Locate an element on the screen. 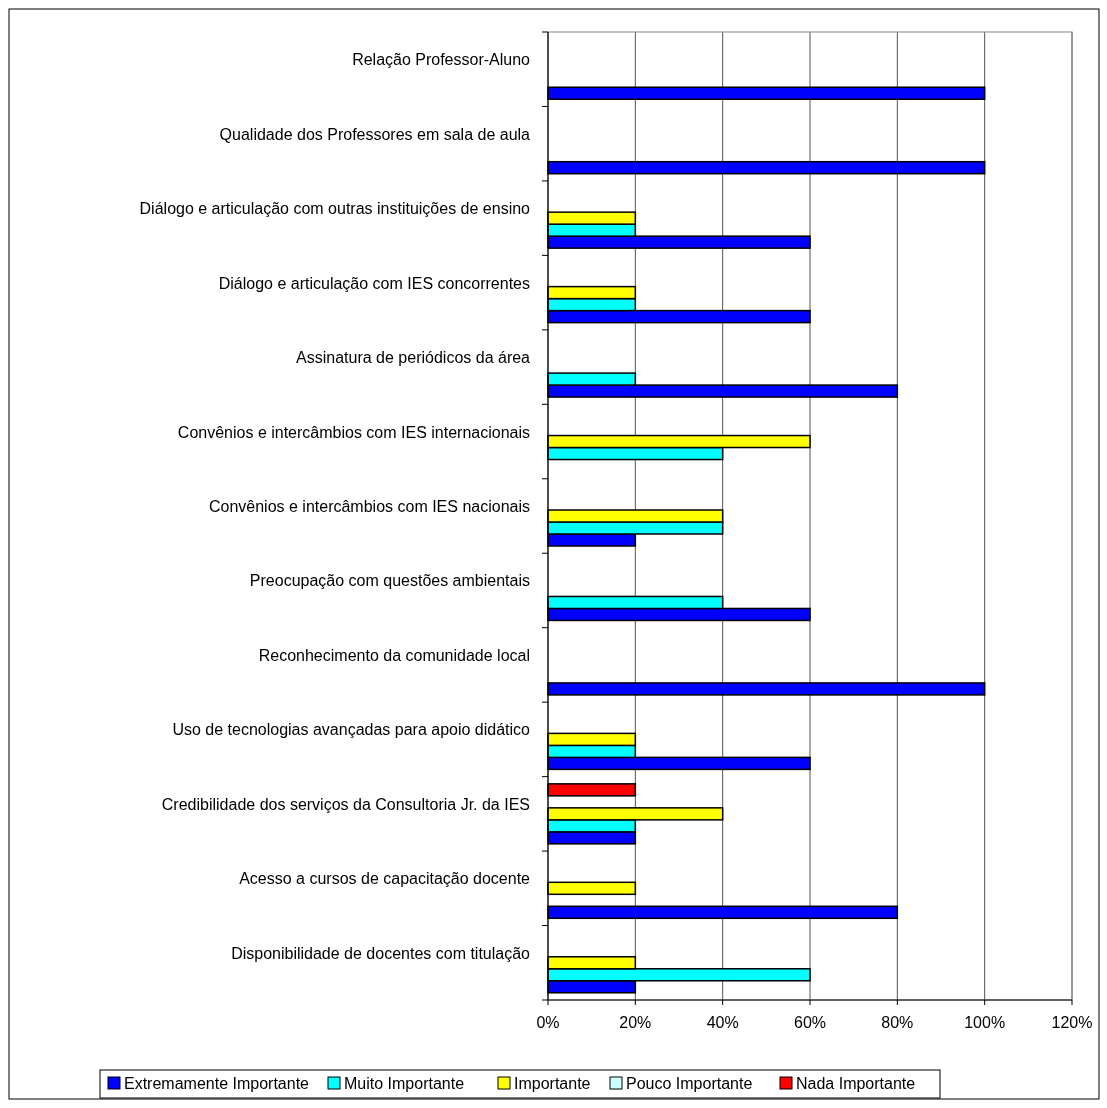 Image resolution: width=1107 pixels, height=1108 pixels. x-tick-label: 0% is located at coordinates (548, 1022).